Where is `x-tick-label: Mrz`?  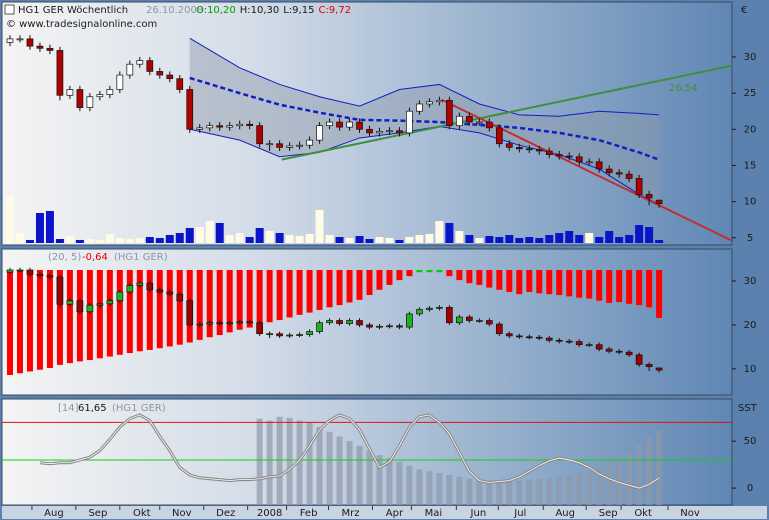
x-tick-label: Mrz is located at coordinates (351, 513).